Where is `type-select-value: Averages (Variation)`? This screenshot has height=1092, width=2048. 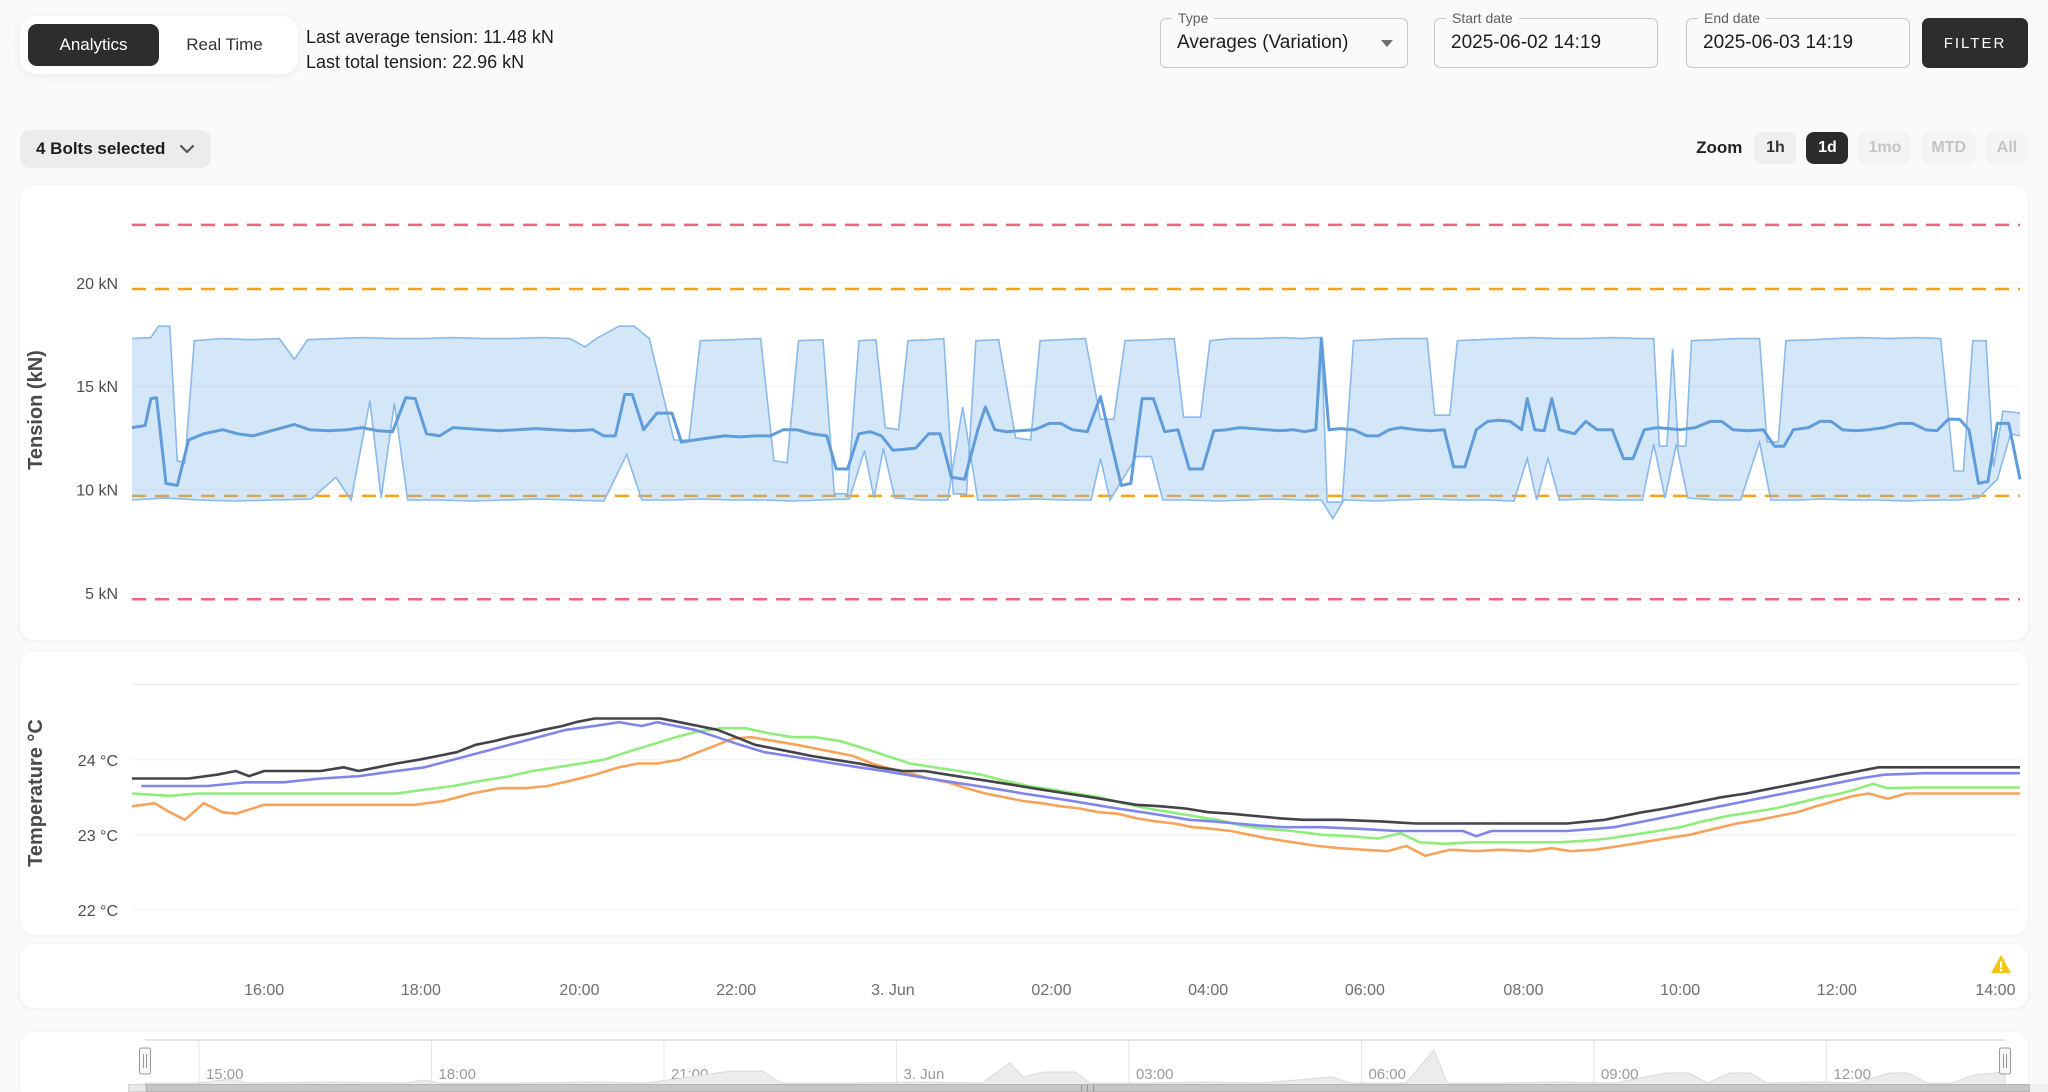 type-select-value: Averages (Variation) is located at coordinates (1263, 42).